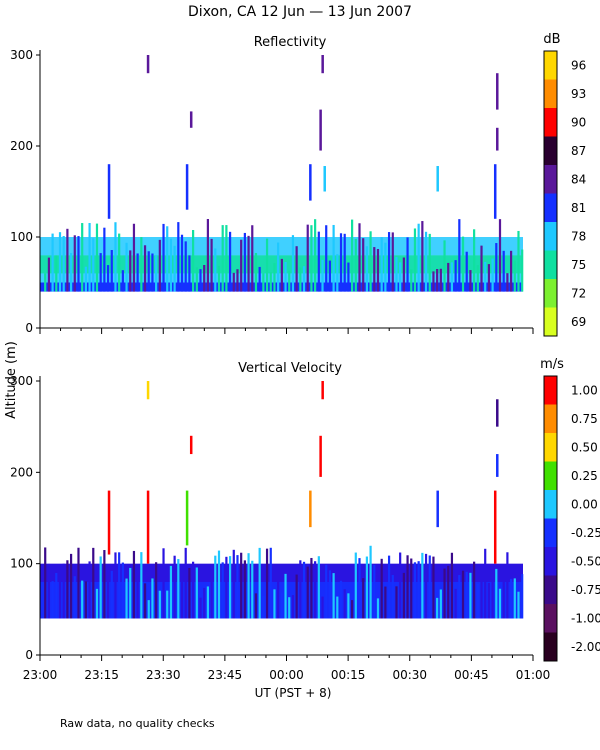  Describe the element at coordinates (21, 146) in the screenshot. I see `y-tick-label: 200` at that location.